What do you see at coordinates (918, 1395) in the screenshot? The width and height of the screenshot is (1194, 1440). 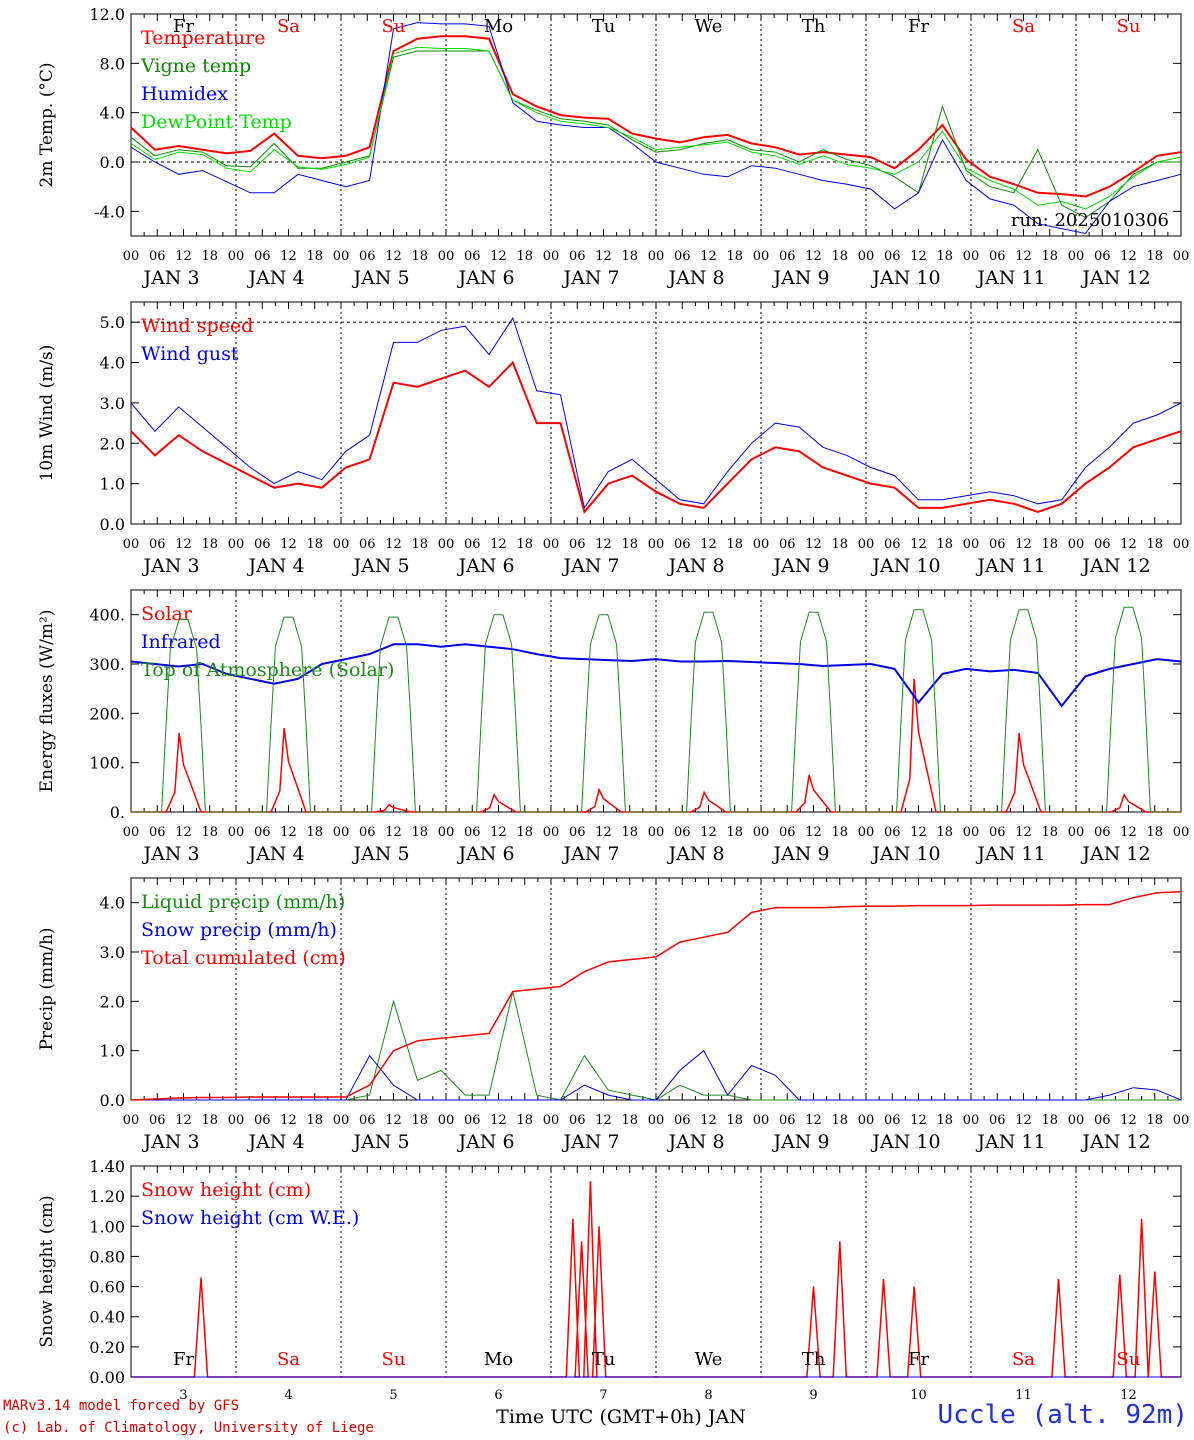 I see `day-number-label: 10` at bounding box center [918, 1395].